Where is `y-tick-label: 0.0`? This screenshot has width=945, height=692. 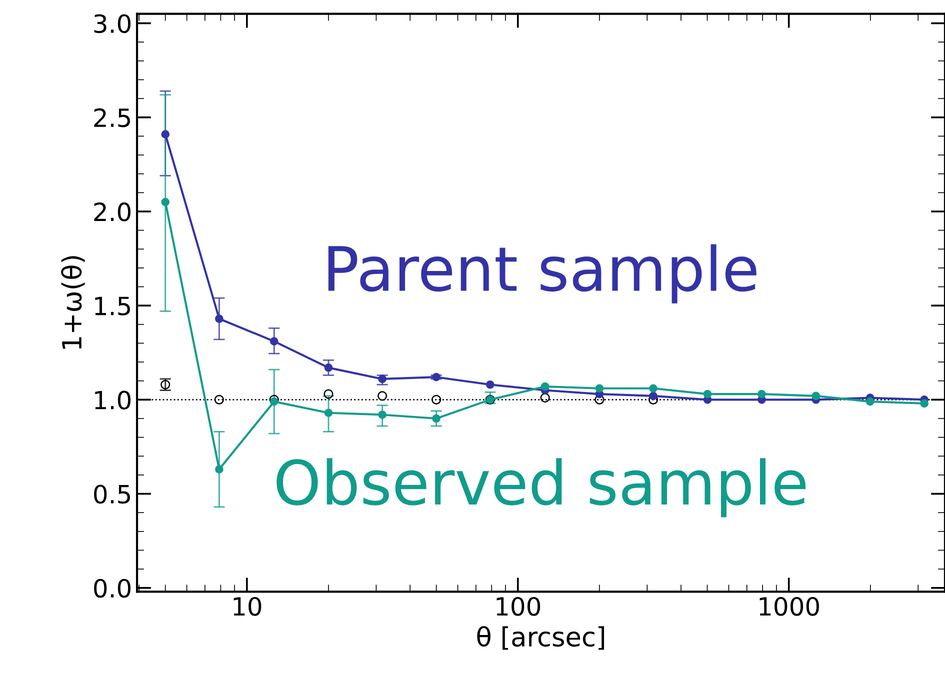
y-tick-label: 0.0 is located at coordinates (112, 588).